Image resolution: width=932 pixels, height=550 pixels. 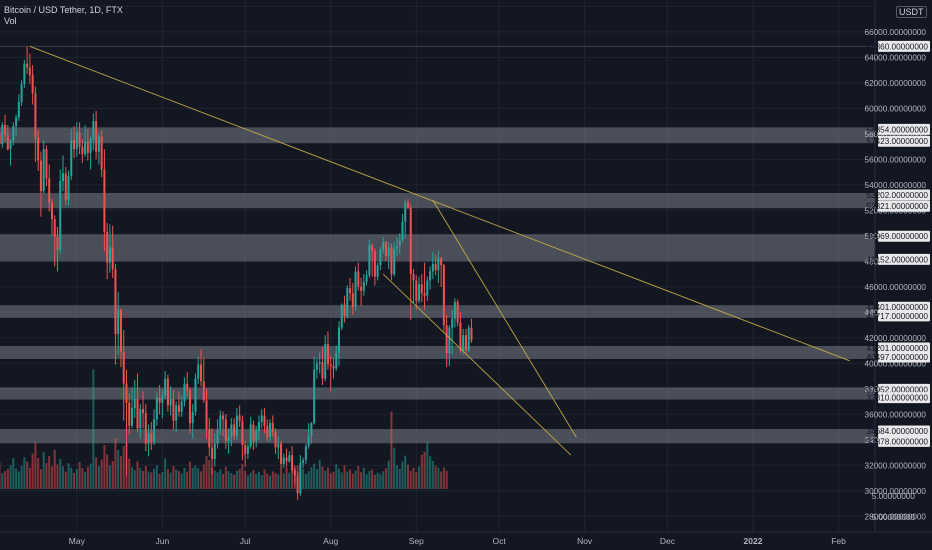 I want to click on trendline, so click(x=477, y=364).